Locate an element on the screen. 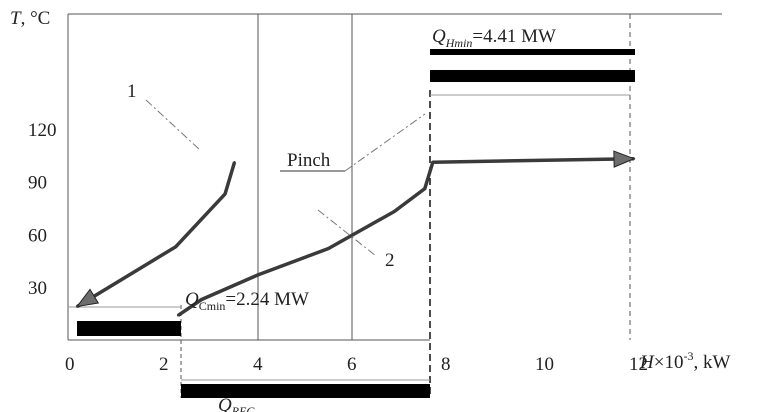 The image size is (770, 412). x-tick-label-2: 2 is located at coordinates (164, 364).